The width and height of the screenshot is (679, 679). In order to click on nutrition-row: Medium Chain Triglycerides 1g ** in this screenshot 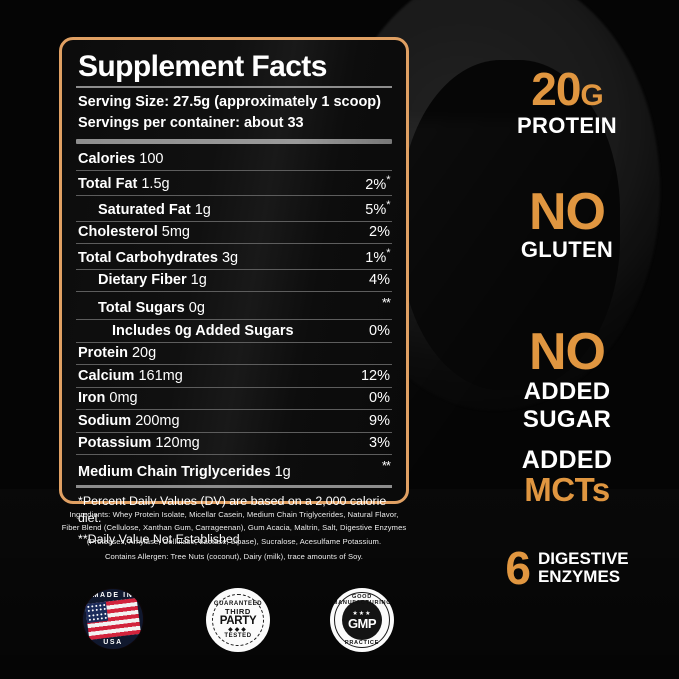, I will do `click(234, 468)`.